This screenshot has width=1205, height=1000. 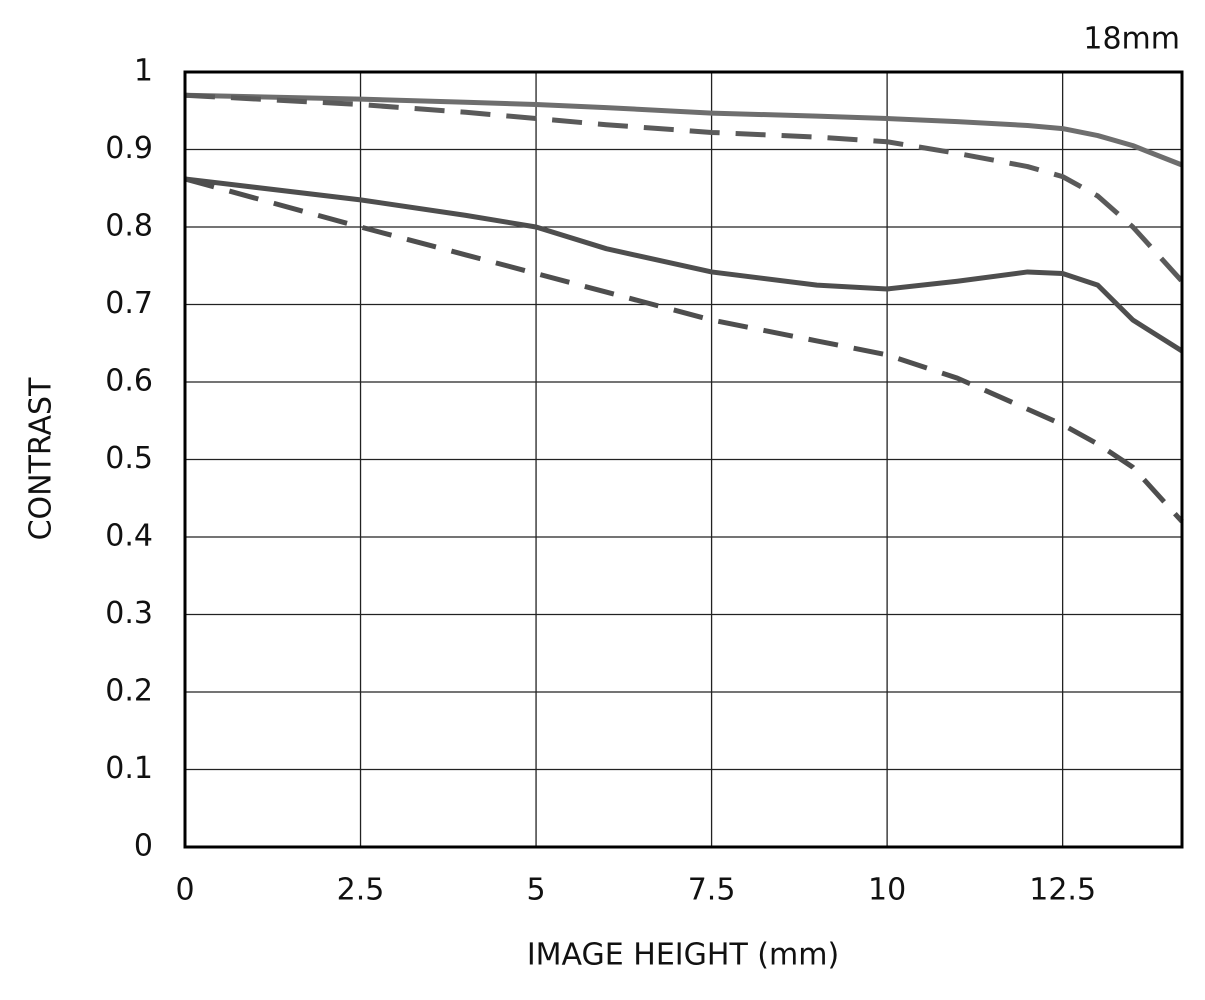 What do you see at coordinates (129, 536) in the screenshot?
I see `y-tick-label: 0.4` at bounding box center [129, 536].